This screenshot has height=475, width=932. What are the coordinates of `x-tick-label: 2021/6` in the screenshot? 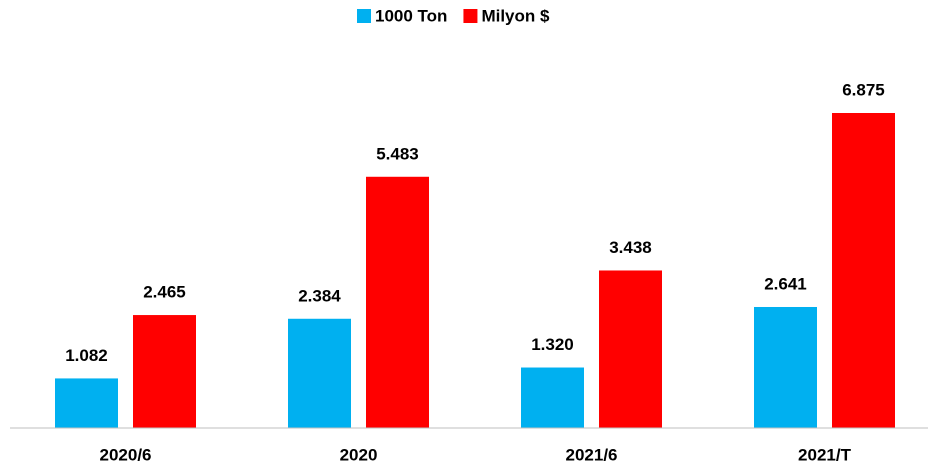 It's located at (592, 454).